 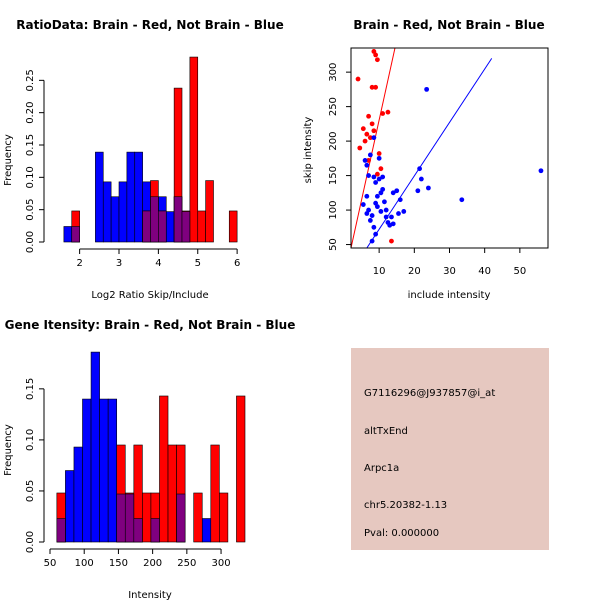 What do you see at coordinates (158, 263) in the screenshot?
I see `x-tick-label: 4` at bounding box center [158, 263].